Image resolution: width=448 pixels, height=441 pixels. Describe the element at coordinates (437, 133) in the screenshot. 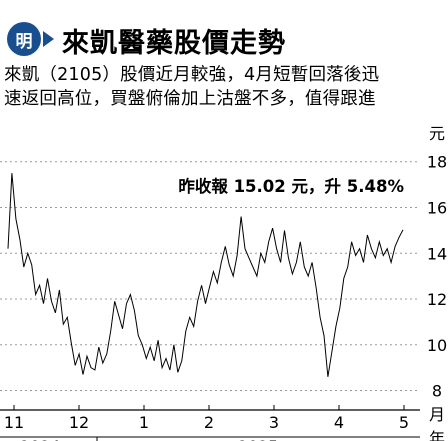

I see `y-axis-unit: 元` at that location.